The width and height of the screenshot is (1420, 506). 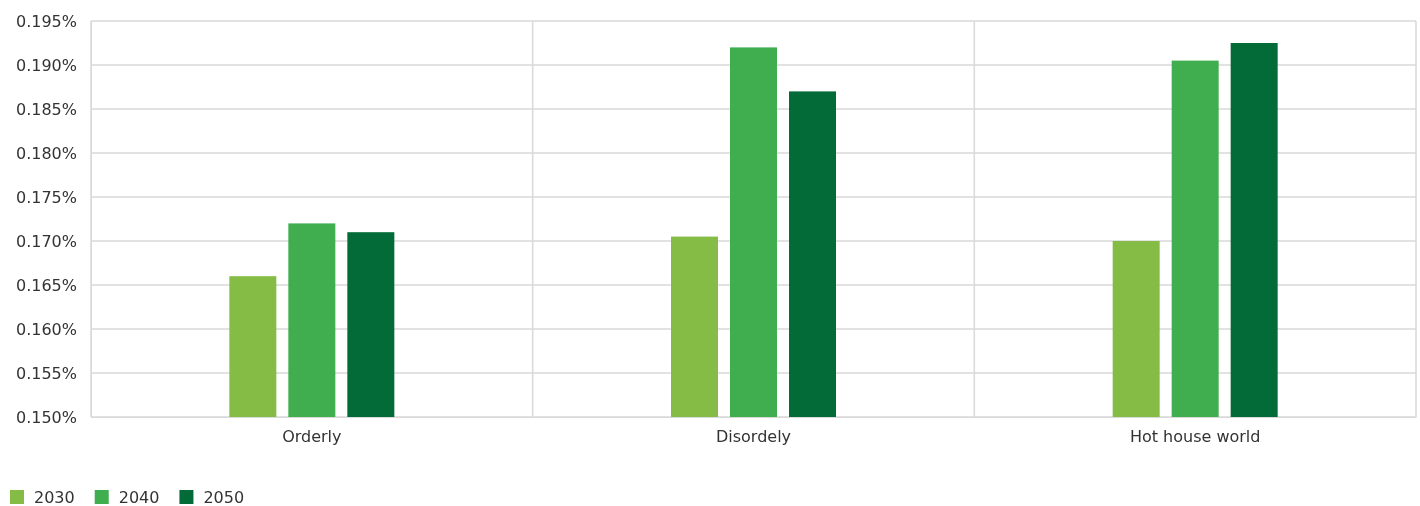 What do you see at coordinates (46, 417) in the screenshot?
I see `y-tick-label: 0.150%` at bounding box center [46, 417].